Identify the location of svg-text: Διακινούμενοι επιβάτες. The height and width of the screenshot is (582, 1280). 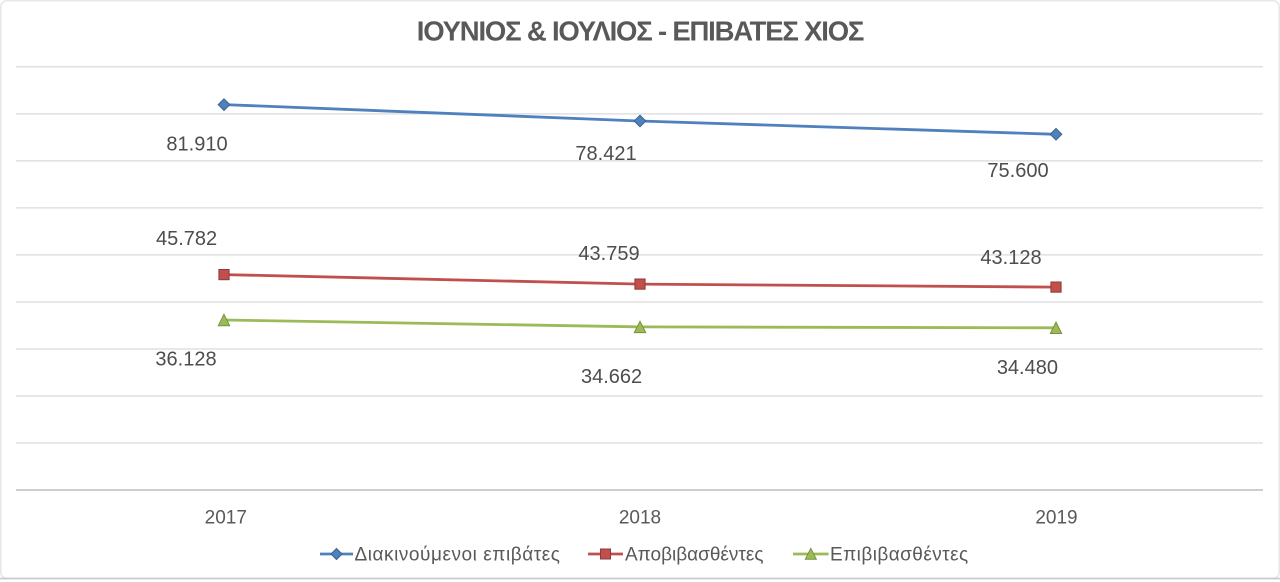
(458, 555).